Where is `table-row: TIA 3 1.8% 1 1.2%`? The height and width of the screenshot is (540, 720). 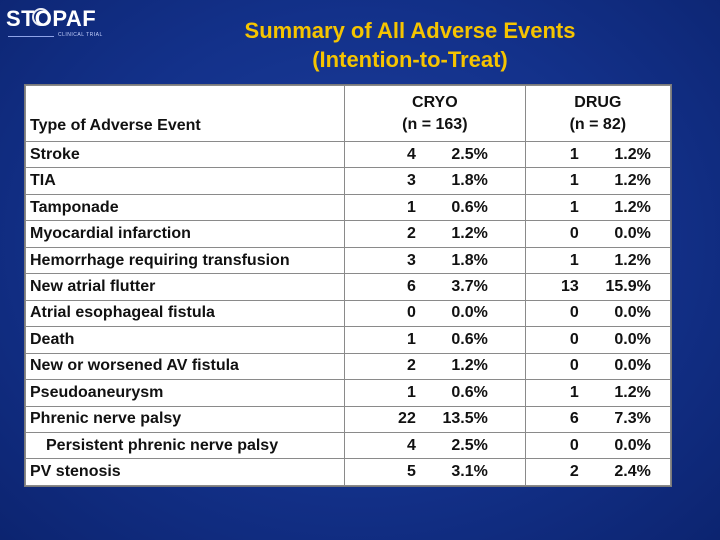
table-row: TIA 3 1.8% 1 1.2% is located at coordinates (348, 181).